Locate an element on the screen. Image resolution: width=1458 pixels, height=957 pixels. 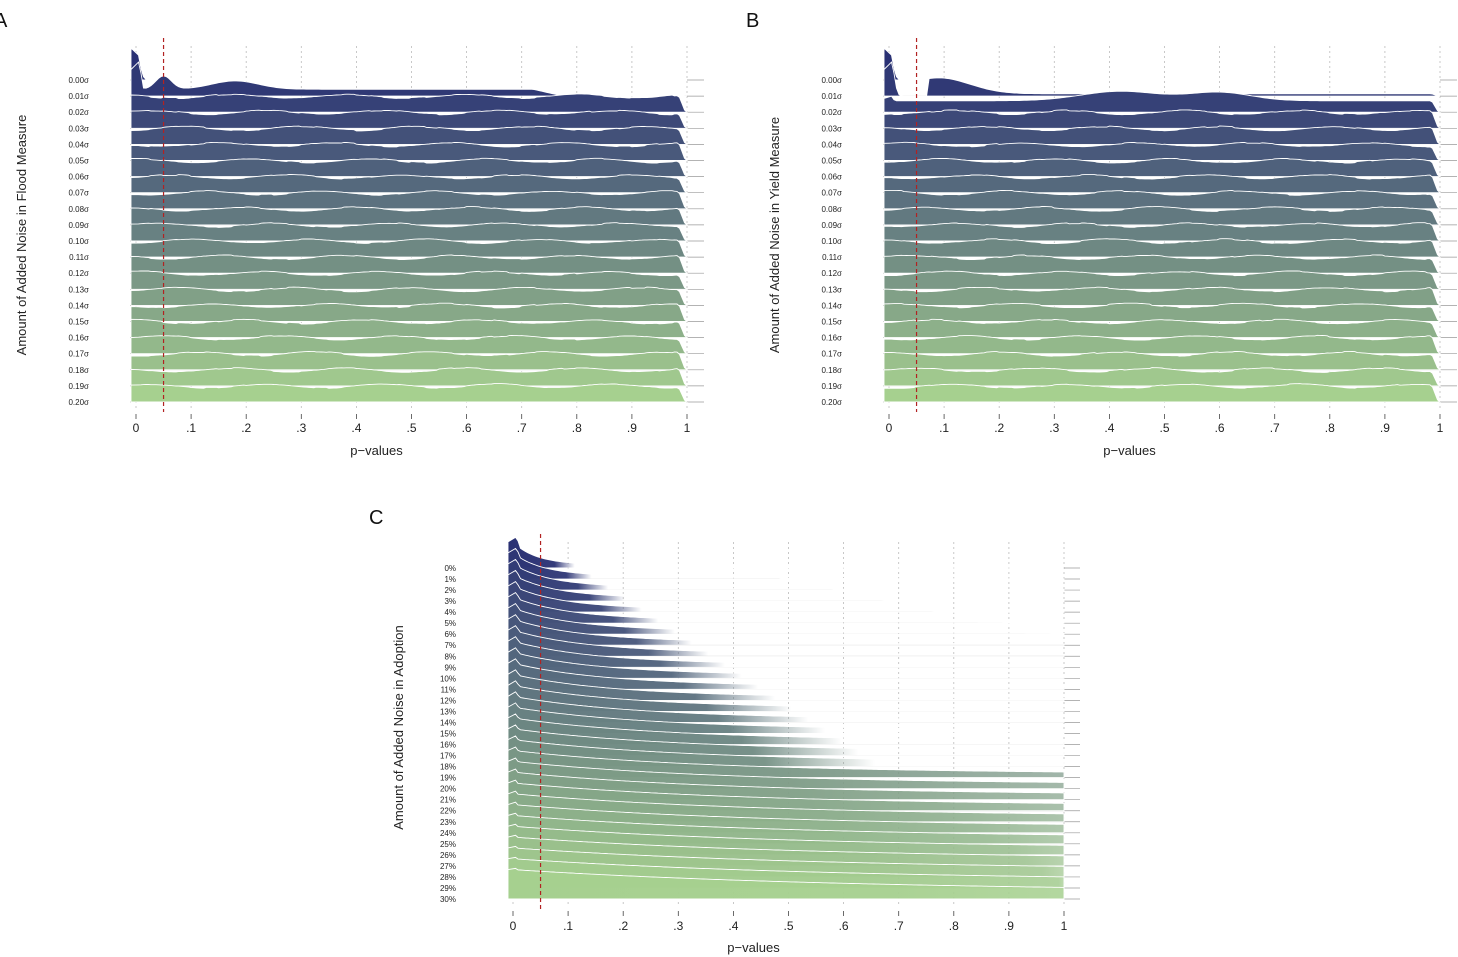
row-label: 29% is located at coordinates (448, 888).